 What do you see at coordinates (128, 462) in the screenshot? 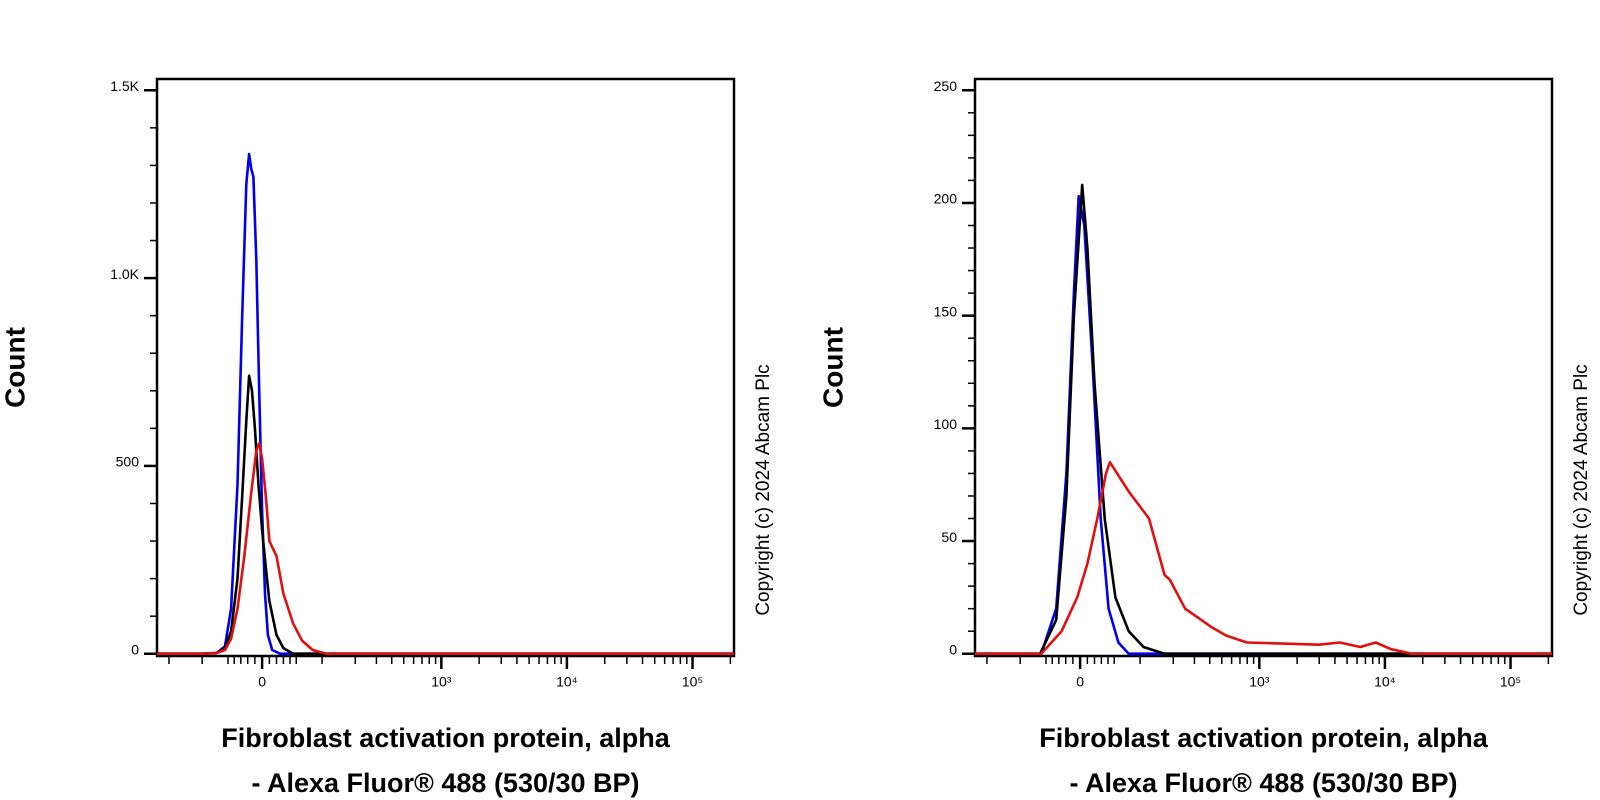
I see `y-tick-label: 500` at bounding box center [128, 462].